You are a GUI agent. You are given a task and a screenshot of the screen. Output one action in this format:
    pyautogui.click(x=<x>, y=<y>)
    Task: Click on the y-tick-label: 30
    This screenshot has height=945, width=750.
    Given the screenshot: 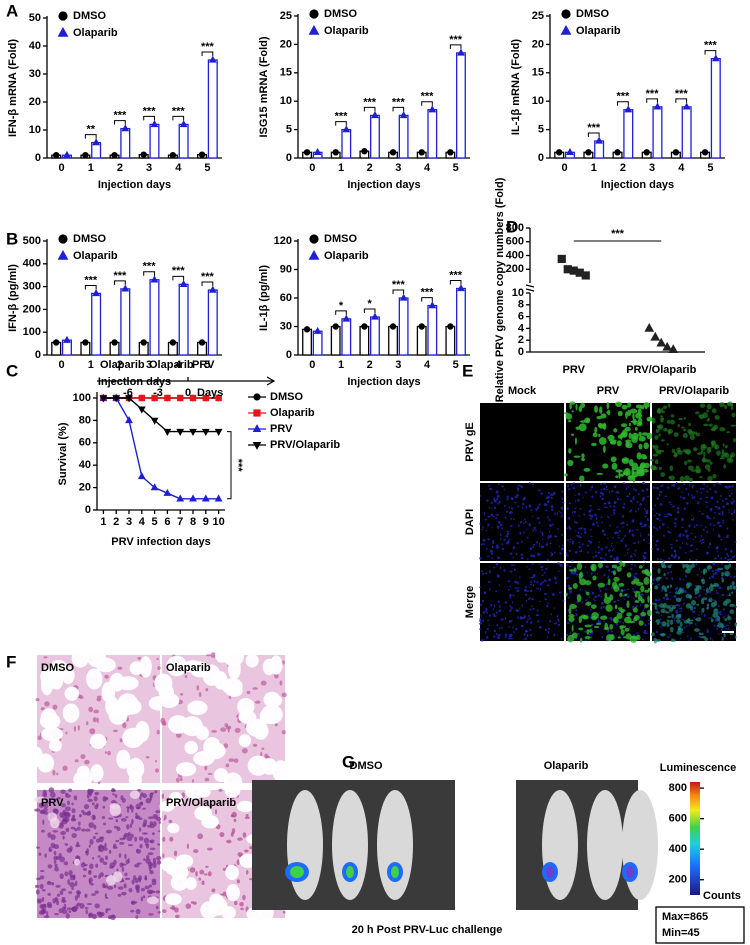 What is the action you would take?
    pyautogui.click(x=35, y=74)
    